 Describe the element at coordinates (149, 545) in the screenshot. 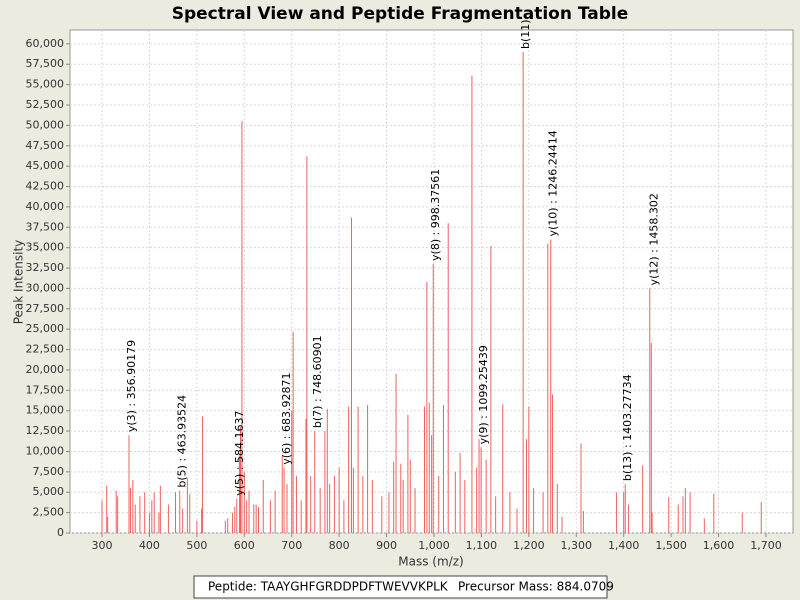

I see `x-tick-label: 400` at that location.